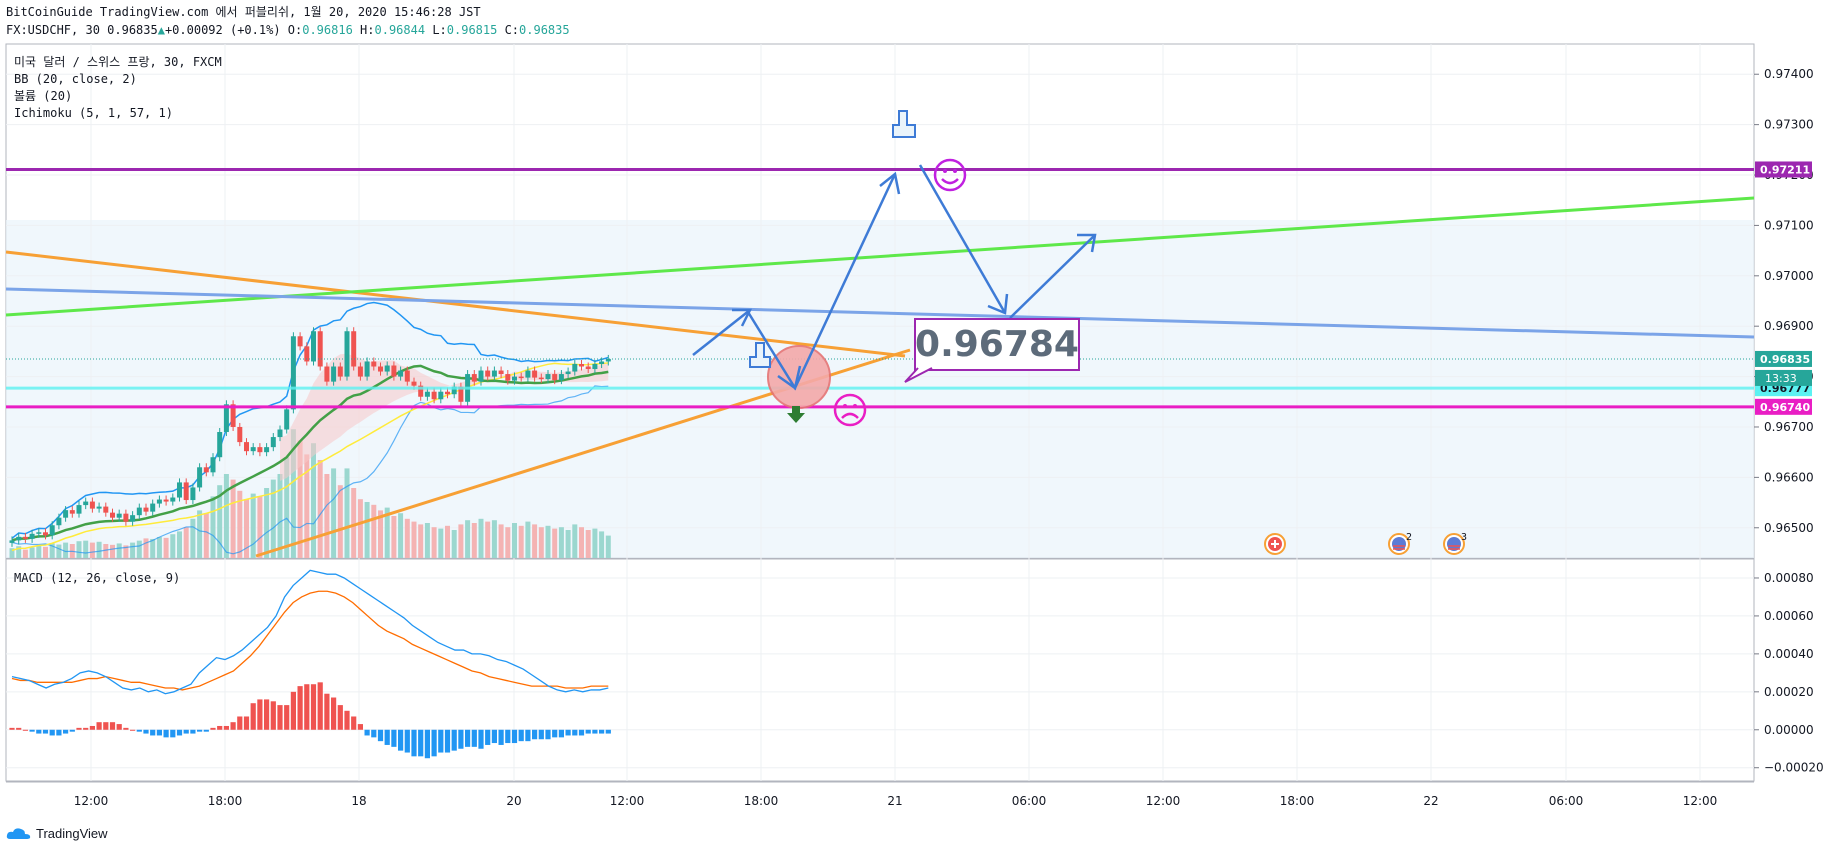 The width and height of the screenshot is (1828, 849). Describe the element at coordinates (118, 62) in the screenshot. I see `legend-title: 미국 달러 / 스위스 프랑, 30, FXCM` at that location.